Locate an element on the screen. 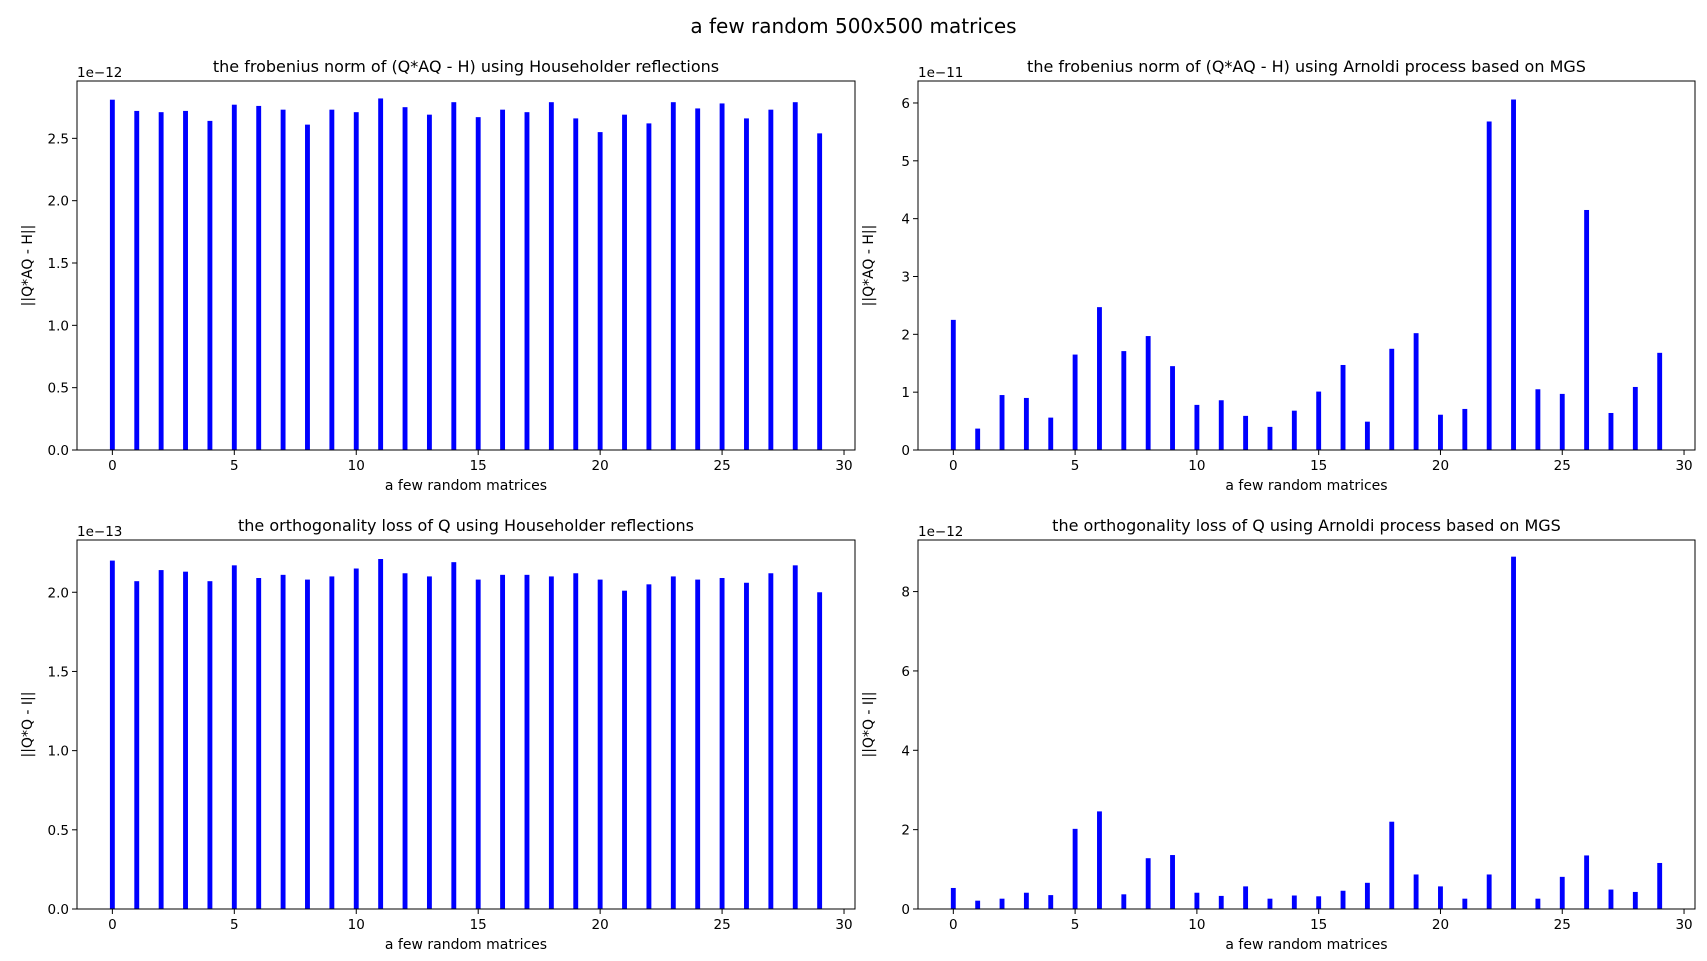 The height and width of the screenshot is (961, 1707). y-offset-text: 1e−11 is located at coordinates (940, 73).